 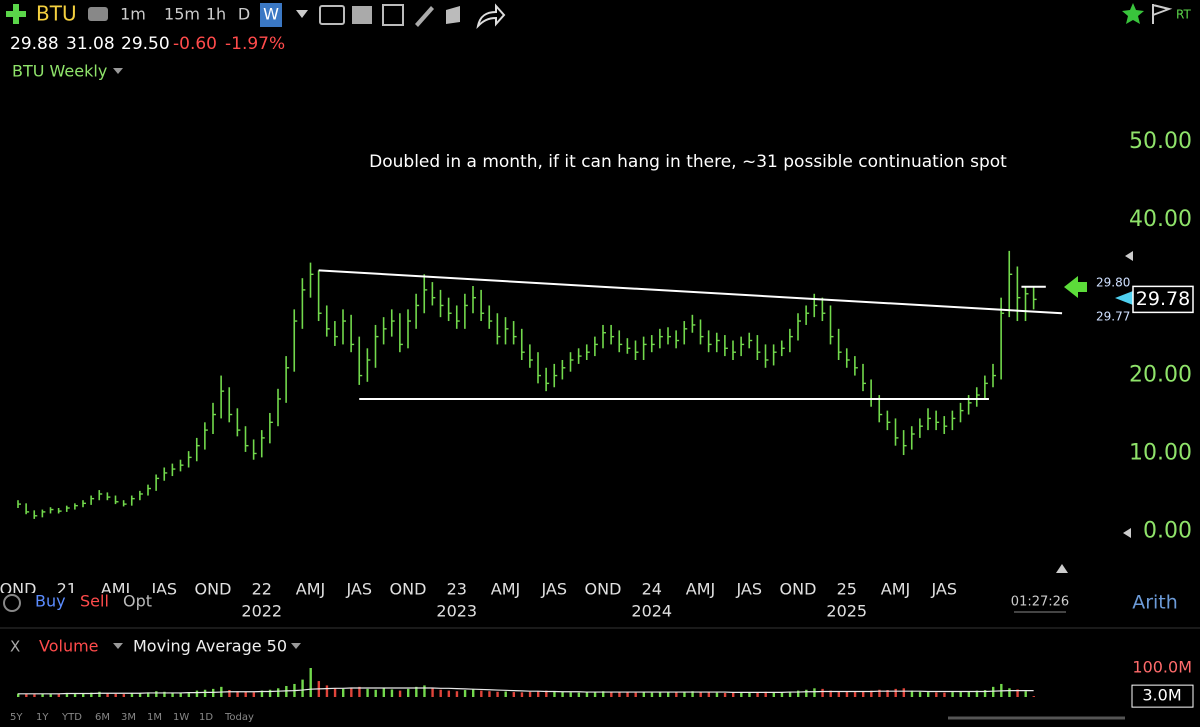 What do you see at coordinates (145, 44) in the screenshot?
I see `quote-low: 29.50` at bounding box center [145, 44].